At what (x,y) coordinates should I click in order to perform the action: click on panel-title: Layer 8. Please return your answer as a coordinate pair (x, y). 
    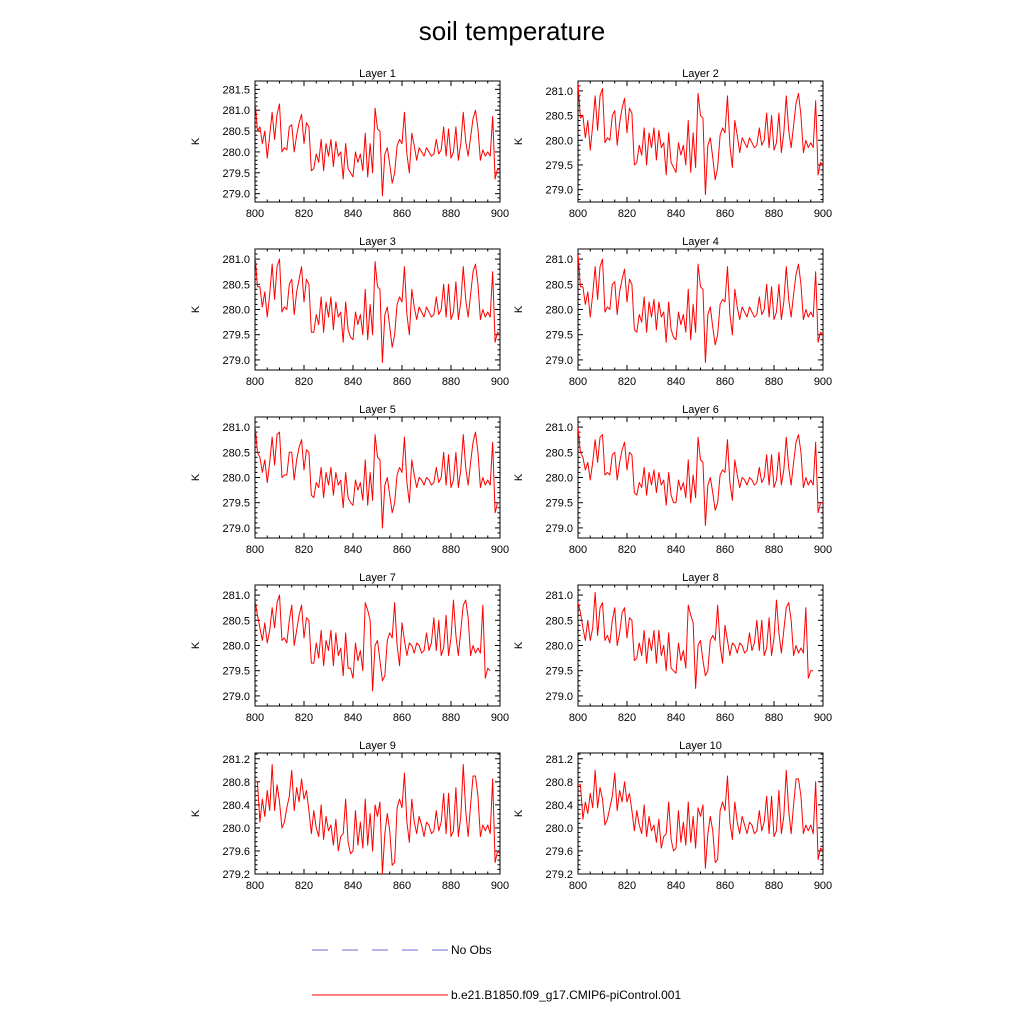
    Looking at the image, I should click on (700, 578).